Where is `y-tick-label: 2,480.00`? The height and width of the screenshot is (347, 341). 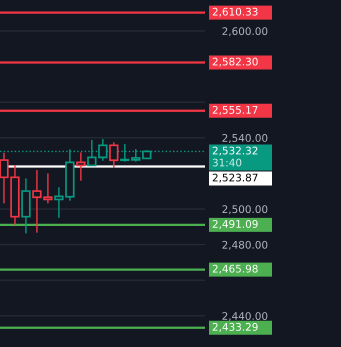 y-tick-label: 2,480.00 is located at coordinates (245, 245).